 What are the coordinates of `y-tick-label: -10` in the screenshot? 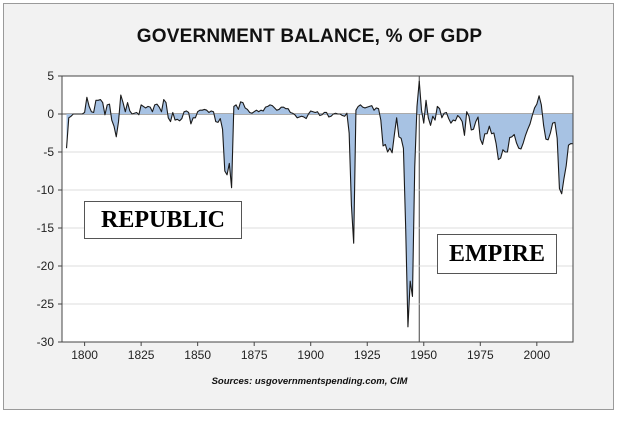 It's located at (46, 190).